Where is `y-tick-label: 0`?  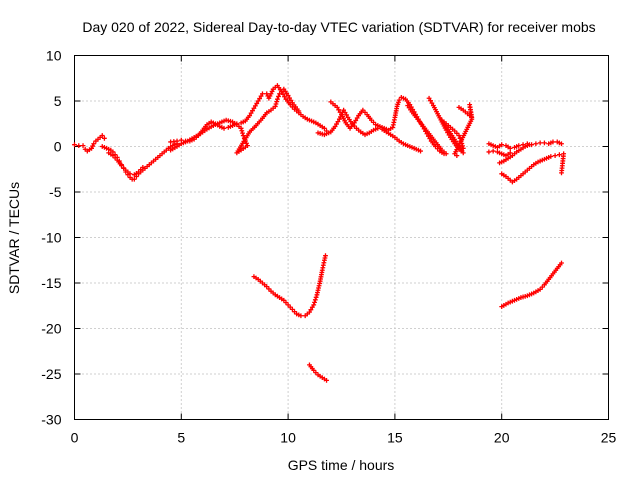 y-tick-label: 0 is located at coordinates (58, 147).